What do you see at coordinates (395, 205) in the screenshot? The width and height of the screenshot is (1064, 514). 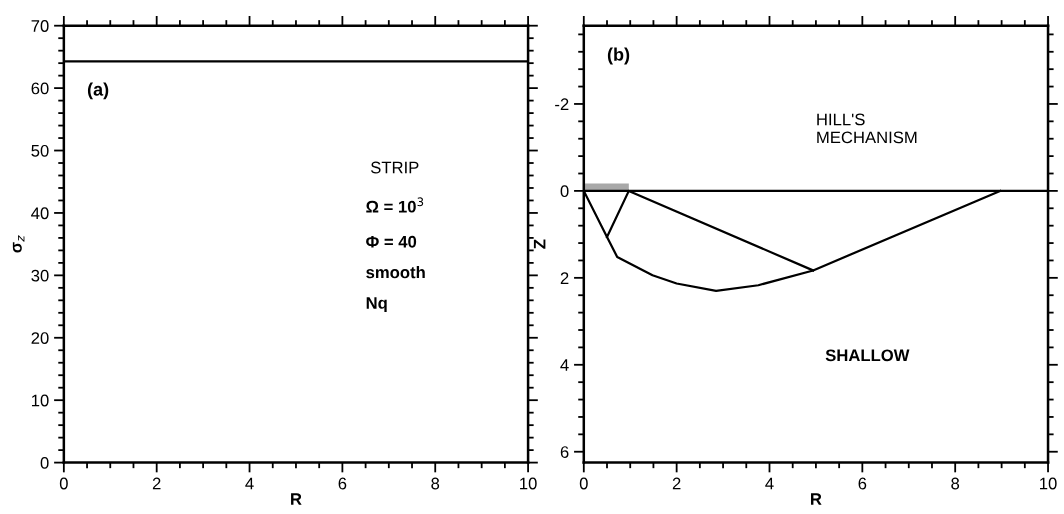 I see `annotation: Ω = 10$^{3}$` at bounding box center [395, 205].